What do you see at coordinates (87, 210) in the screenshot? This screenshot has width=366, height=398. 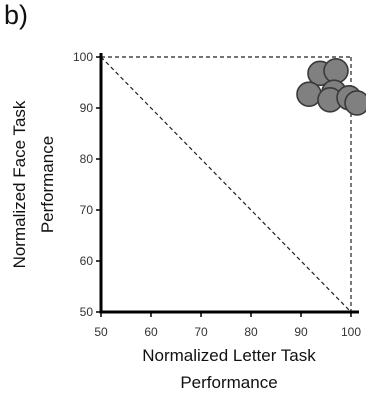 I see `y-tick-label: 70` at bounding box center [87, 210].